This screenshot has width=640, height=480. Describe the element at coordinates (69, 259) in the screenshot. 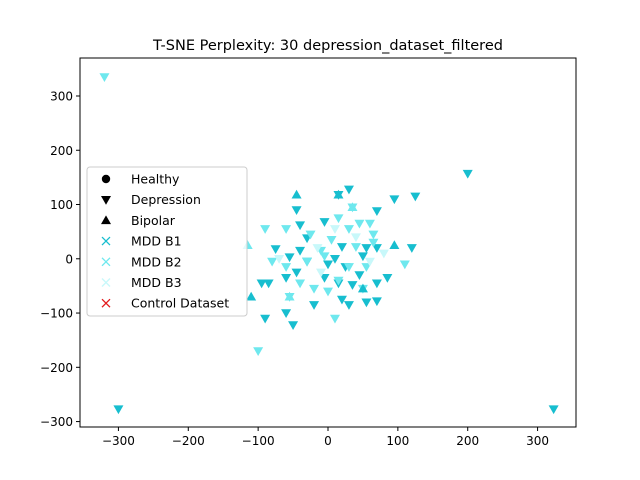

I see `y-tick-label: 0` at that location.